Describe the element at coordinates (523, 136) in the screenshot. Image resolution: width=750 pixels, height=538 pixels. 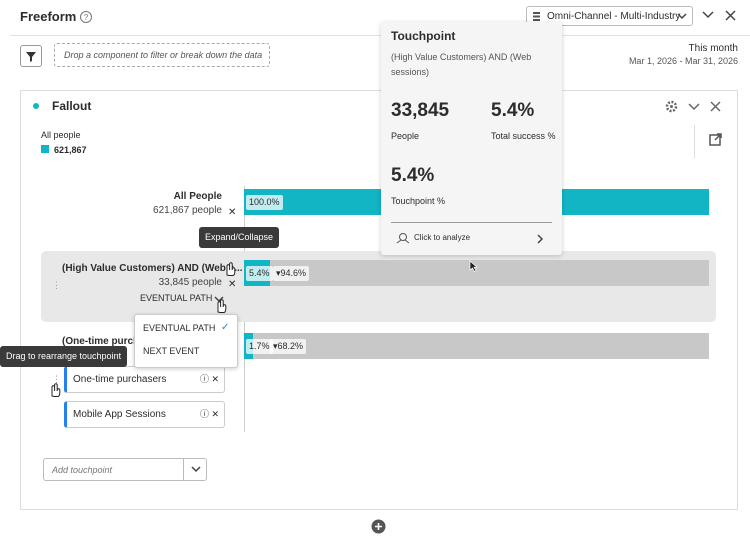
I see `metric-label: Total success %` at that location.